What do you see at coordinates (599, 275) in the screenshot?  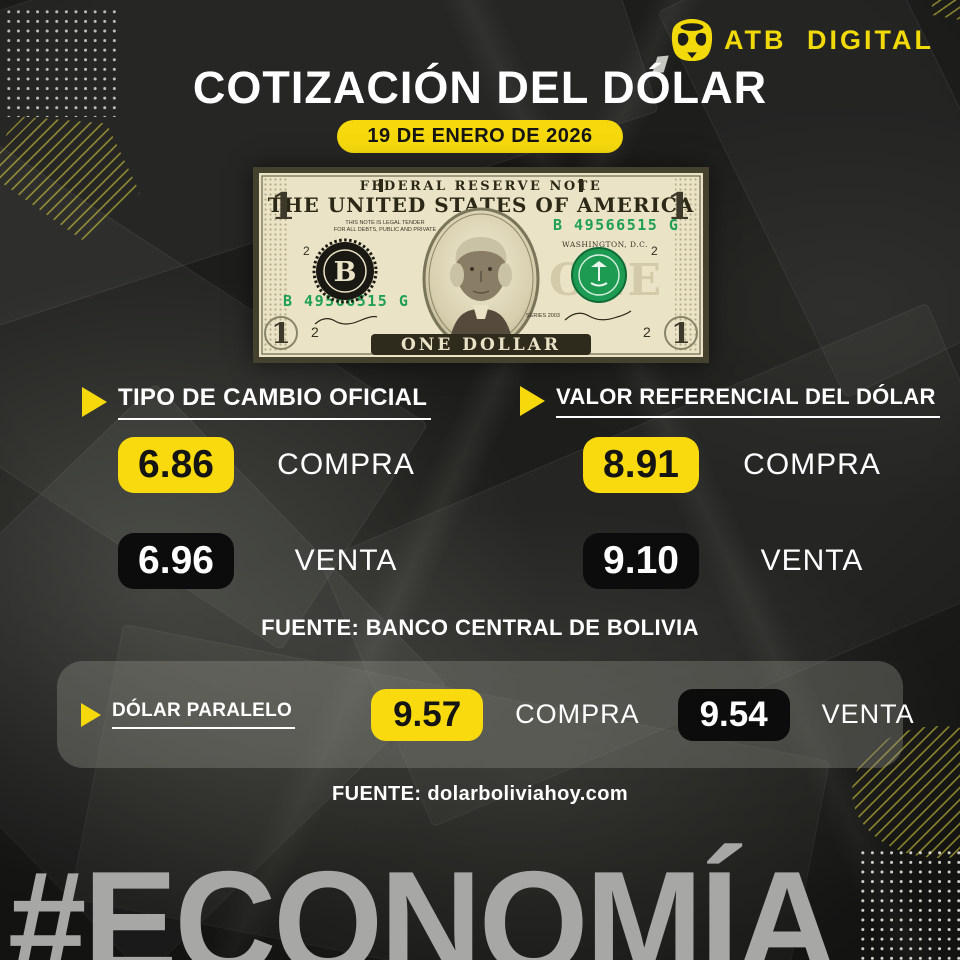 I see `bill-green-seal` at bounding box center [599, 275].